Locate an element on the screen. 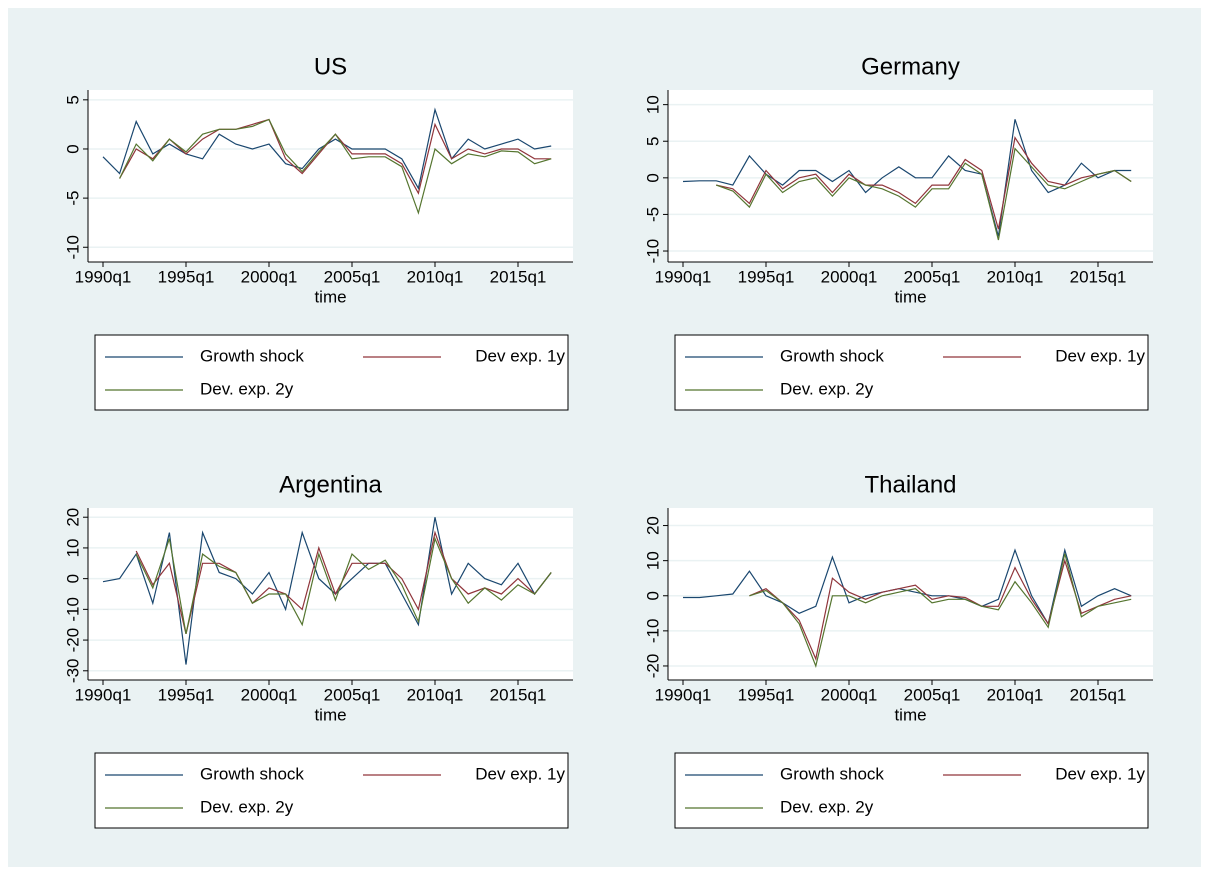 Image resolution: width=1209 pixels, height=880 pixels. chart-title: Thailand is located at coordinates (910, 484).